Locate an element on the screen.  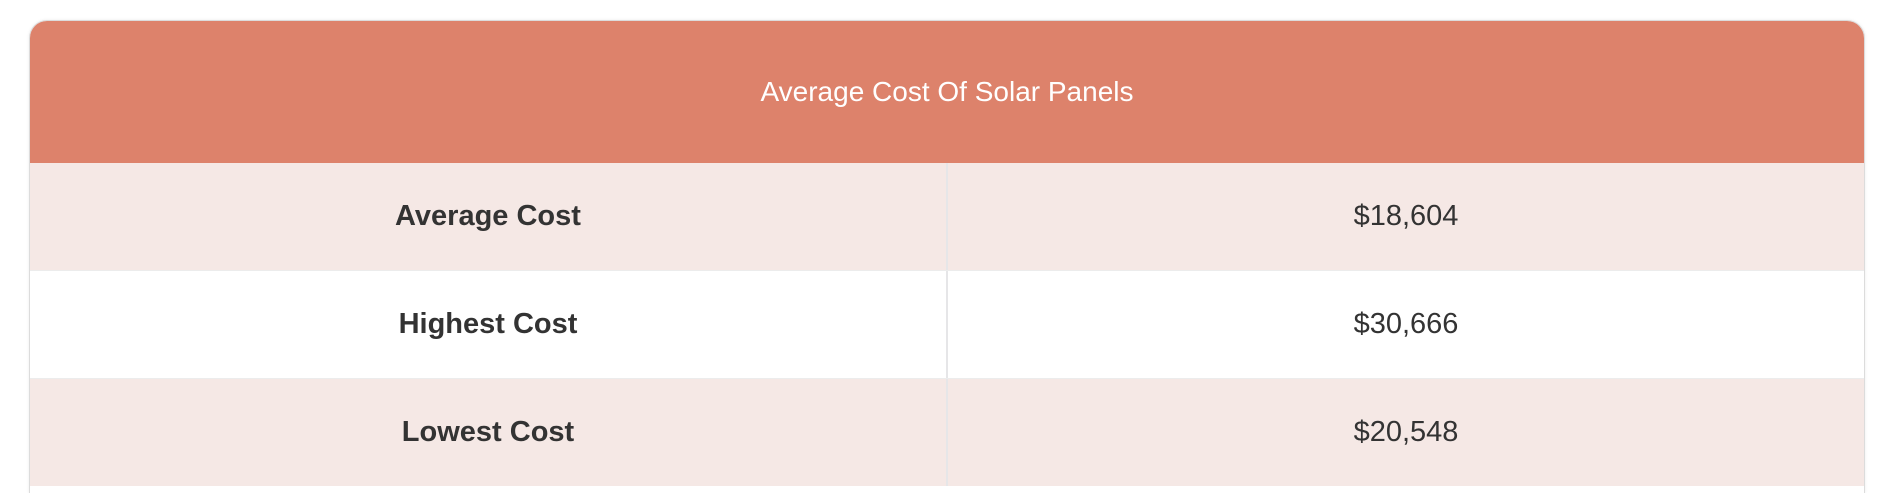
row-label-average-cost: Average Cost is located at coordinates (489, 216).